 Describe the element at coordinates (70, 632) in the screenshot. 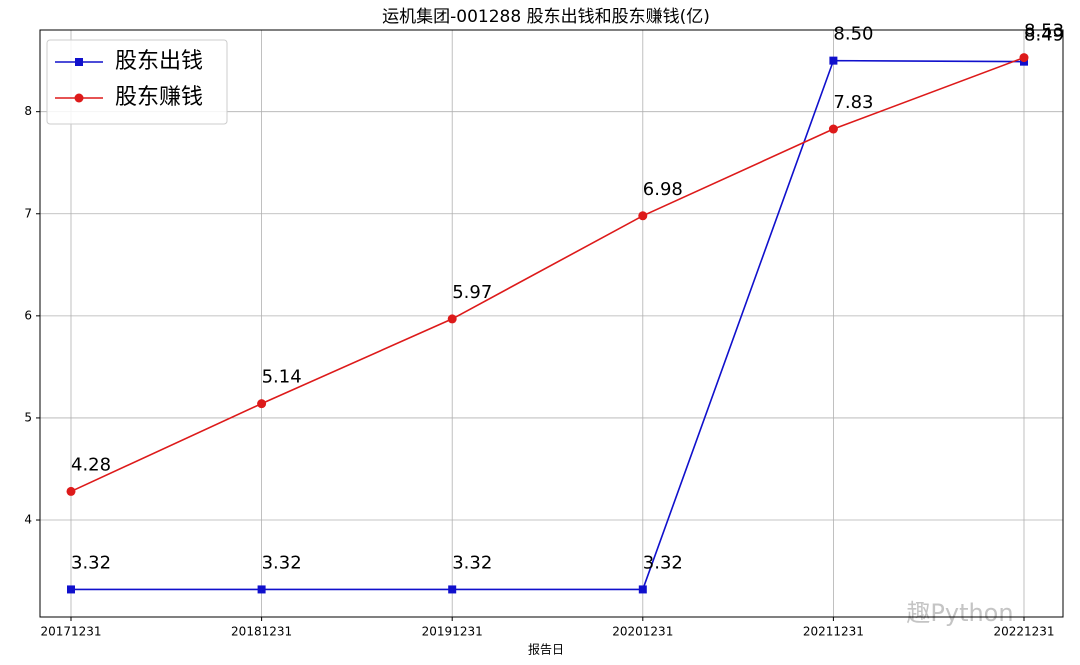

I see `x-tick-label: 20171231` at that location.